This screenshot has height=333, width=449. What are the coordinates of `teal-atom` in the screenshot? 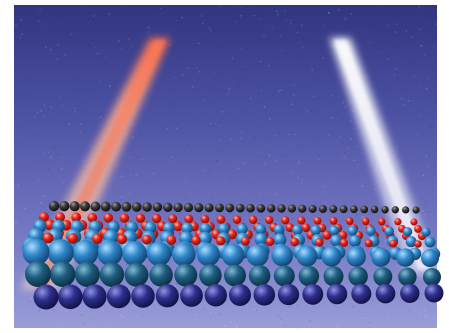 It's located at (284, 276).